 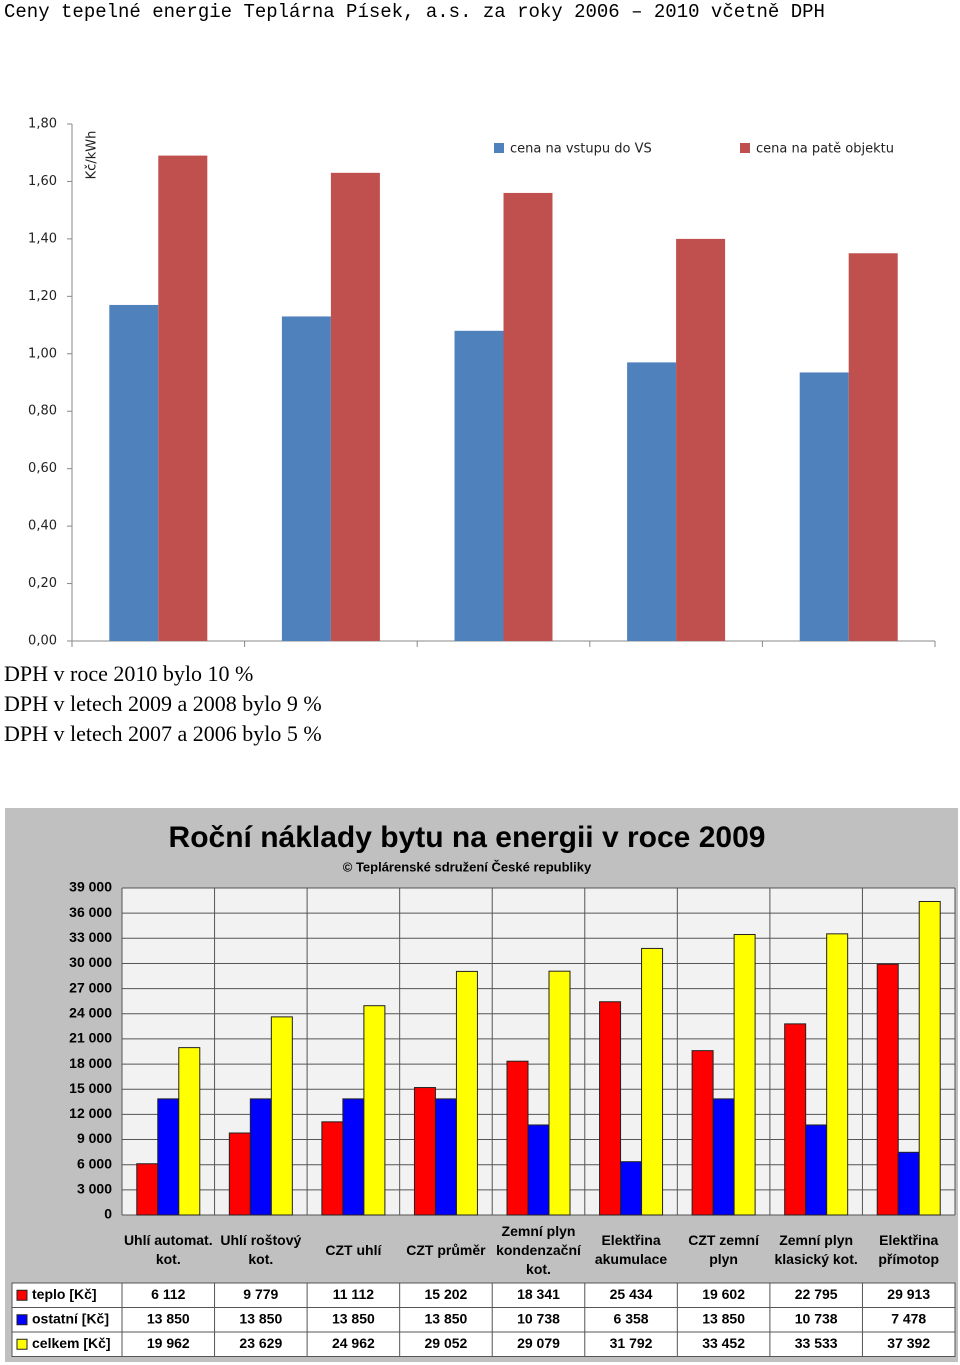 What do you see at coordinates (631, 1294) in the screenshot?
I see `table-cell: 25 434` at bounding box center [631, 1294].